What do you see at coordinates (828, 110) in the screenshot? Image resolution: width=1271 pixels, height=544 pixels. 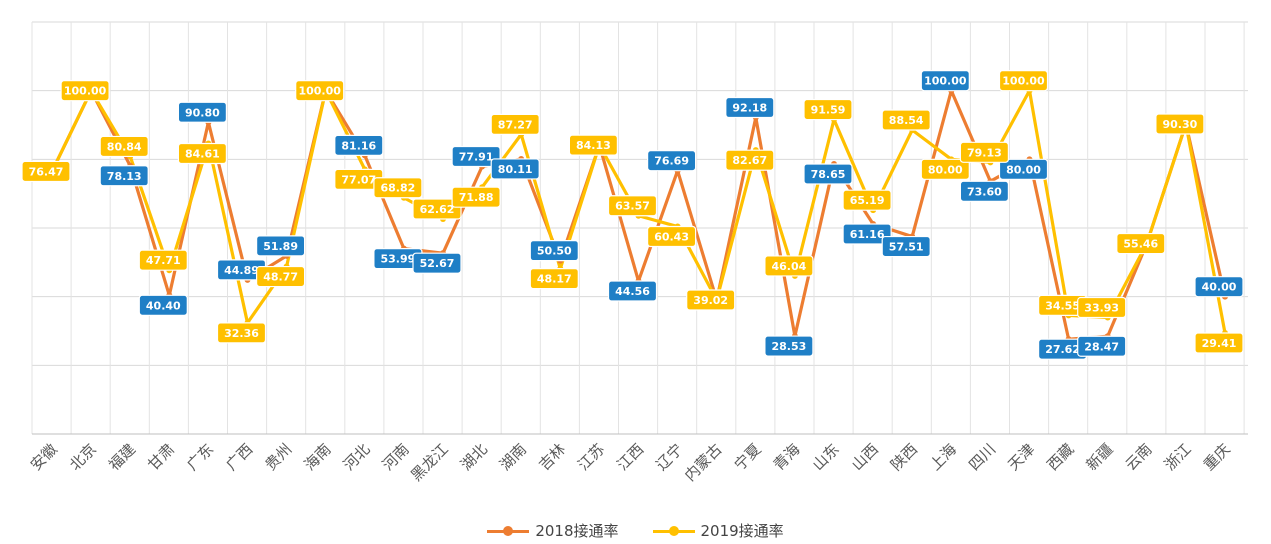 I see `data-label-series-2-text: 91.59` at bounding box center [828, 110].